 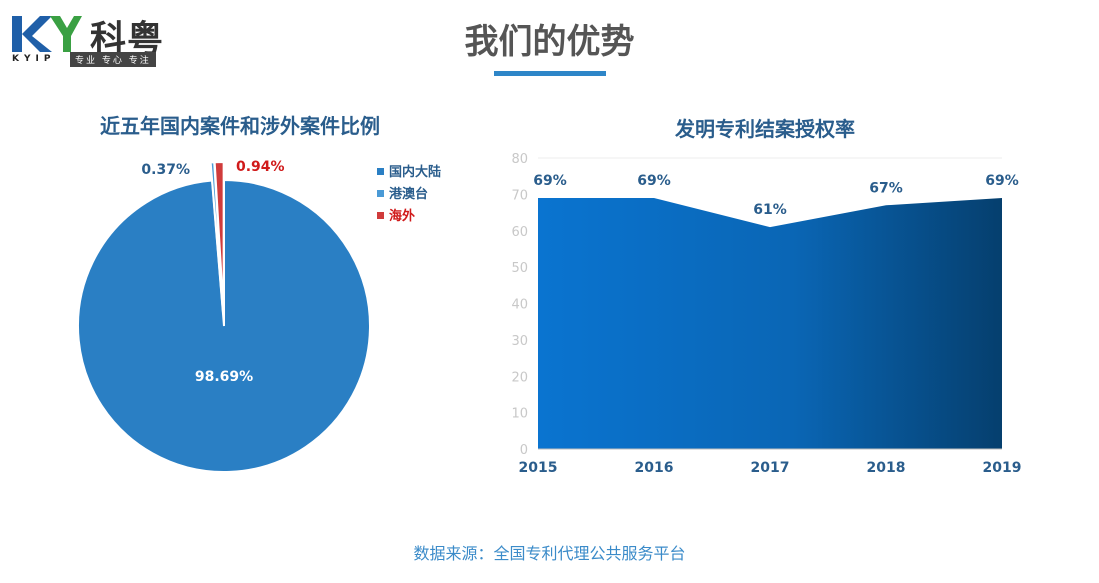 What do you see at coordinates (408, 194) in the screenshot?
I see `legend-label-2: 港澳台` at bounding box center [408, 194].